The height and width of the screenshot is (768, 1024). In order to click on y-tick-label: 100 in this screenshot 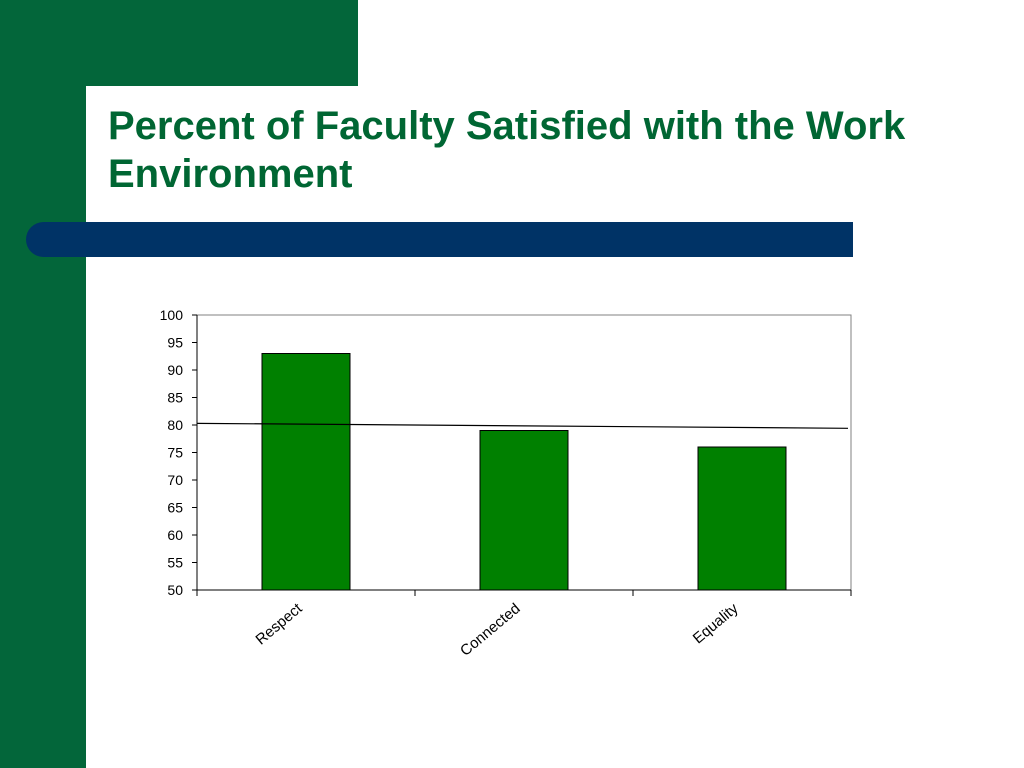, I will do `click(172, 315)`.